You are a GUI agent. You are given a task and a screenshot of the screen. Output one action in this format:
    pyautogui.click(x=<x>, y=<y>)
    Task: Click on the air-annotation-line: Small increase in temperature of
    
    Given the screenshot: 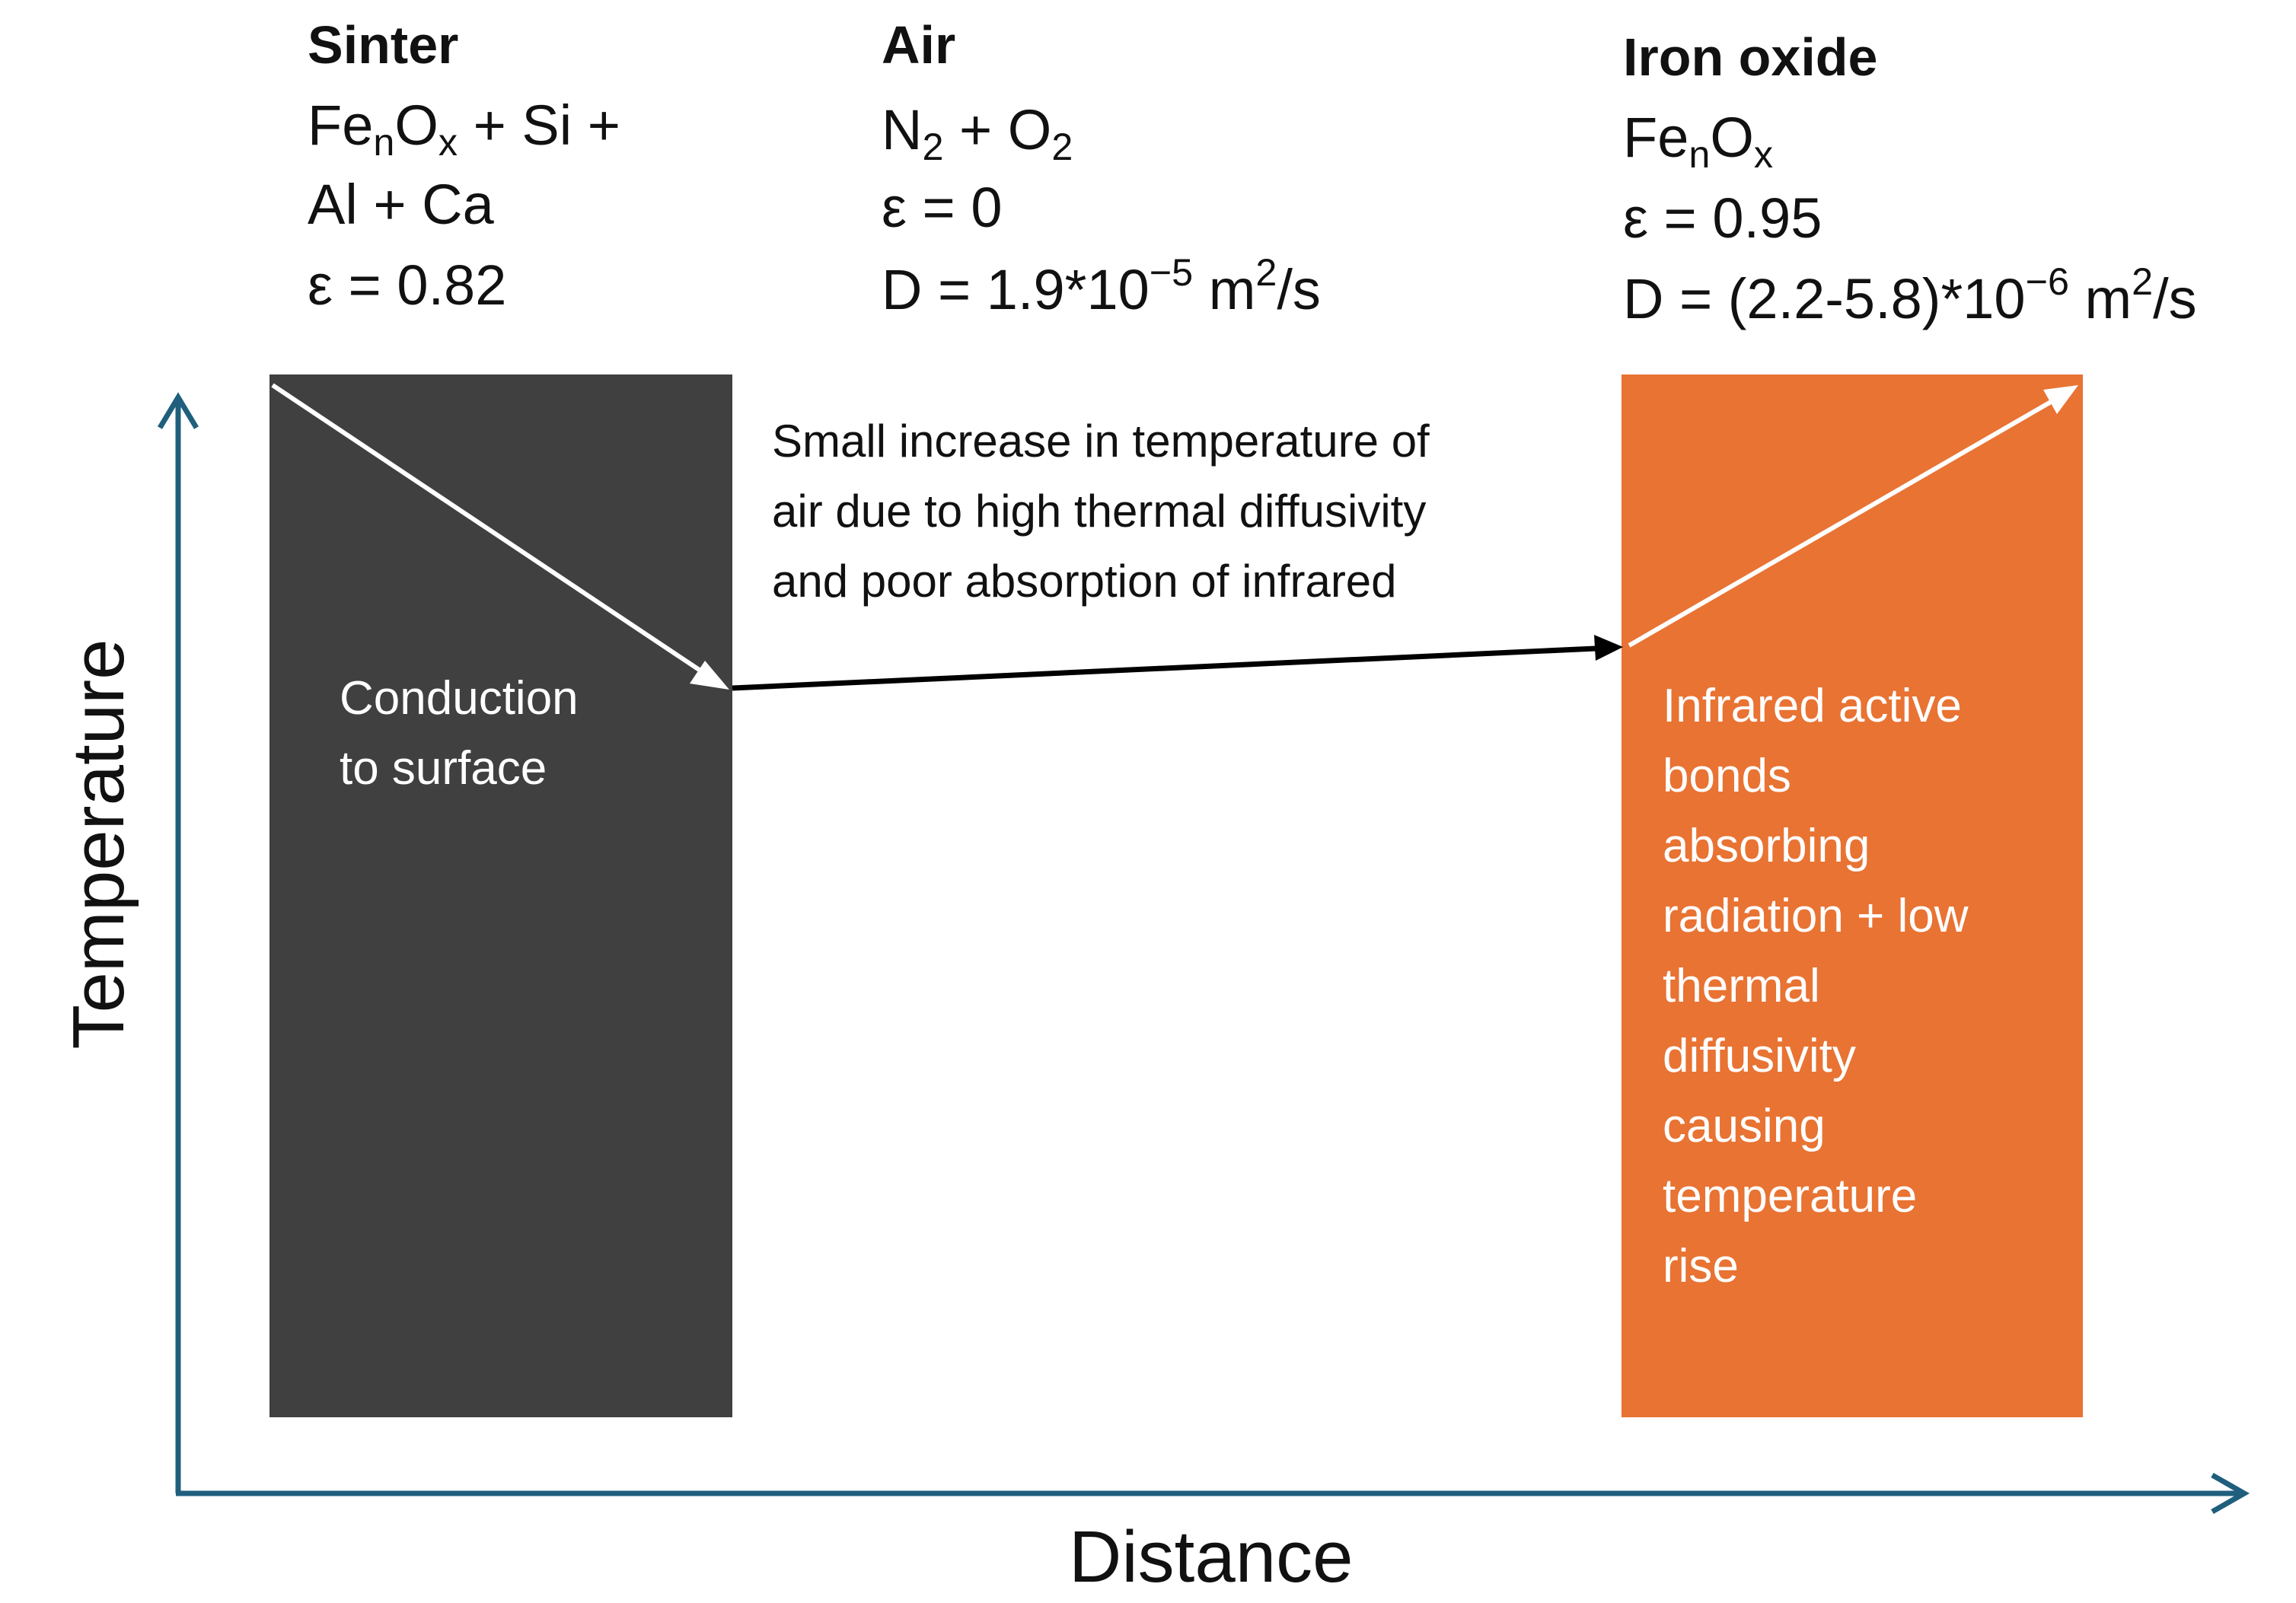 What is the action you would take?
    pyautogui.click(x=1101, y=441)
    